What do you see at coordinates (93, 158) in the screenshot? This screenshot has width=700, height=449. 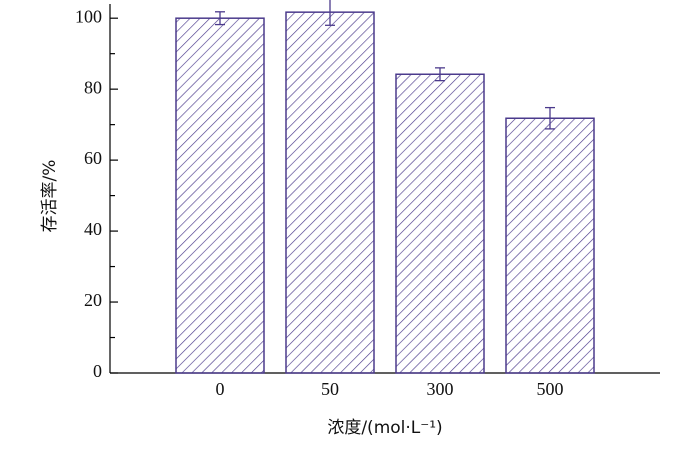 I see `y-tick-label: 60` at bounding box center [93, 158].